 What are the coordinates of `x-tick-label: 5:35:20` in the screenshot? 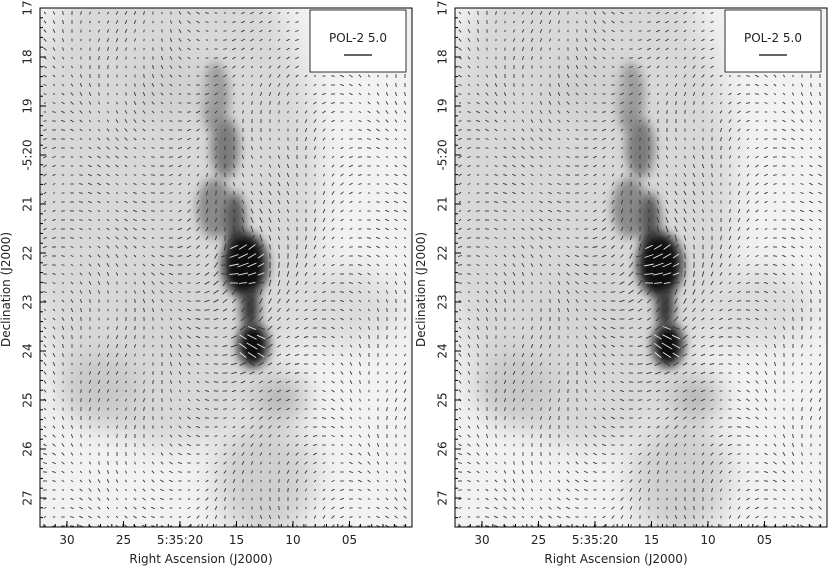 It's located at (595, 540).